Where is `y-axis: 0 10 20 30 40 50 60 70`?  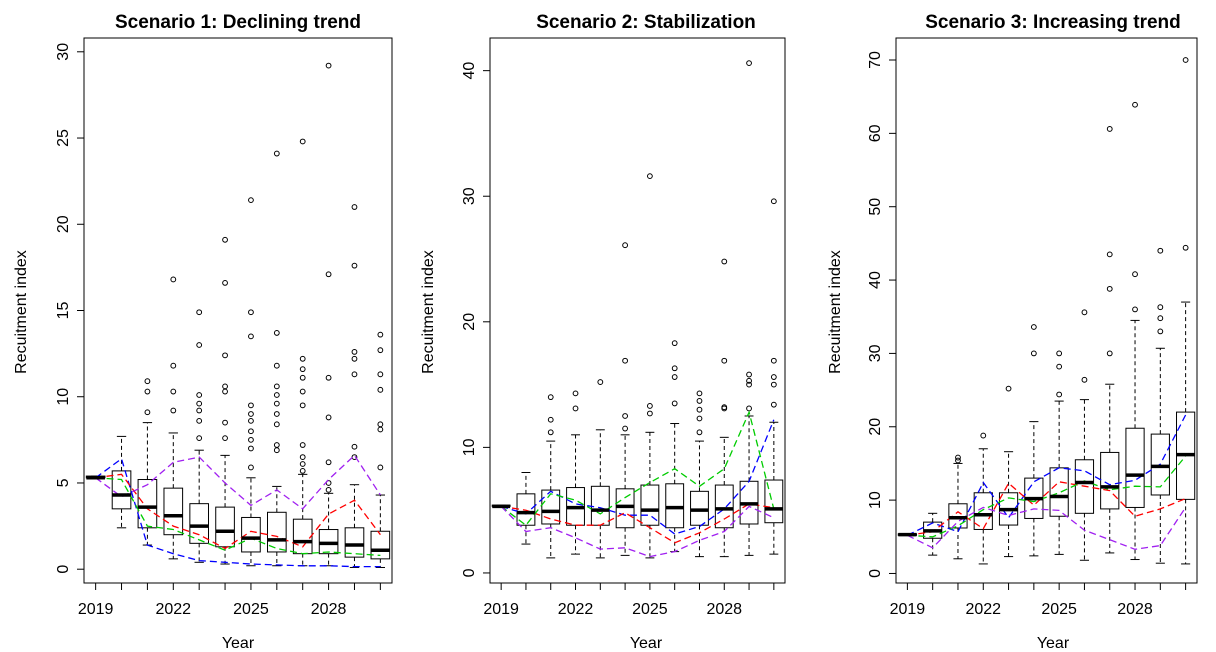 y-axis: 0 10 20 30 40 50 60 70 is located at coordinates (881, 314).